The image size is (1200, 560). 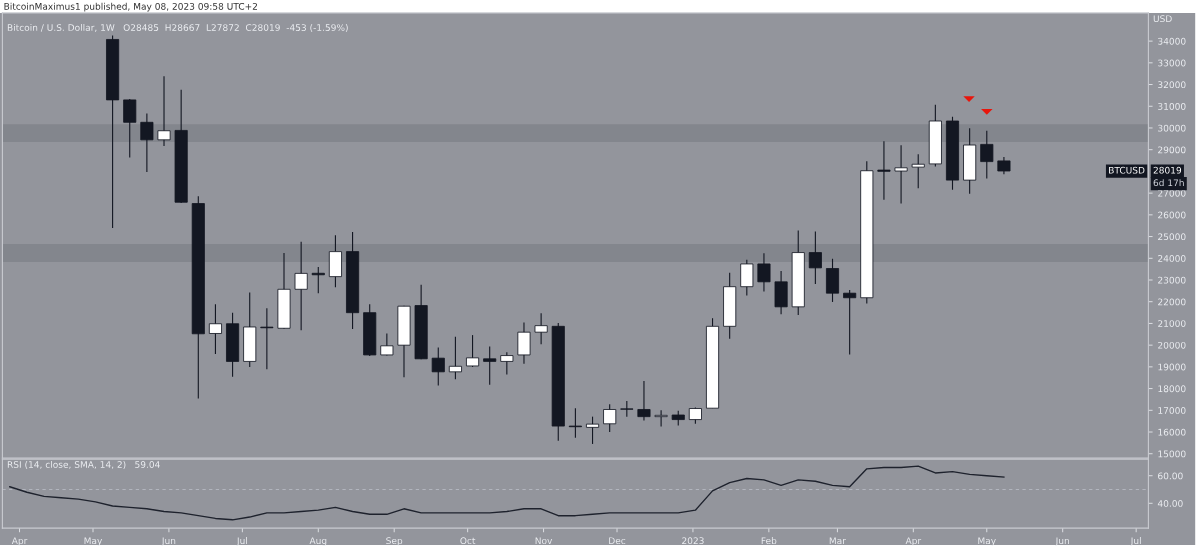 I want to click on x-tick-label: Aug, so click(x=318, y=541).